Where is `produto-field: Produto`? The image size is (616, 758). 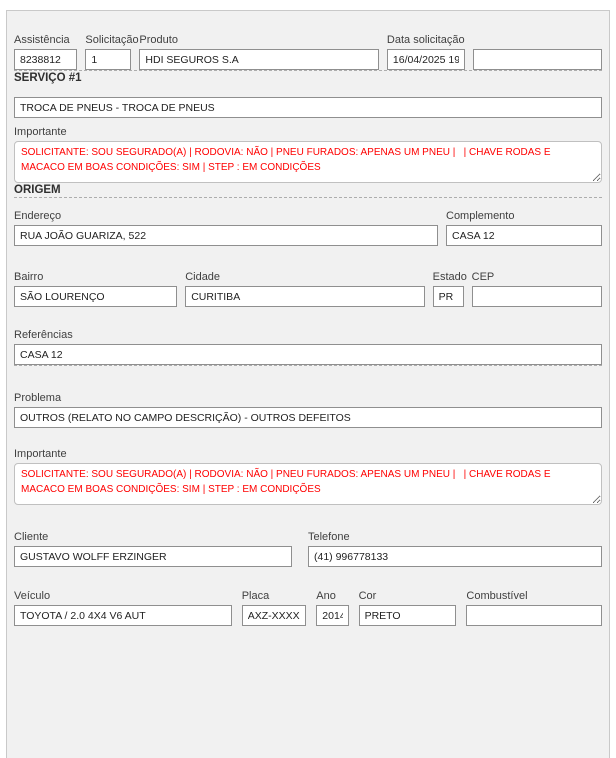 produto-field: Produto is located at coordinates (259, 52).